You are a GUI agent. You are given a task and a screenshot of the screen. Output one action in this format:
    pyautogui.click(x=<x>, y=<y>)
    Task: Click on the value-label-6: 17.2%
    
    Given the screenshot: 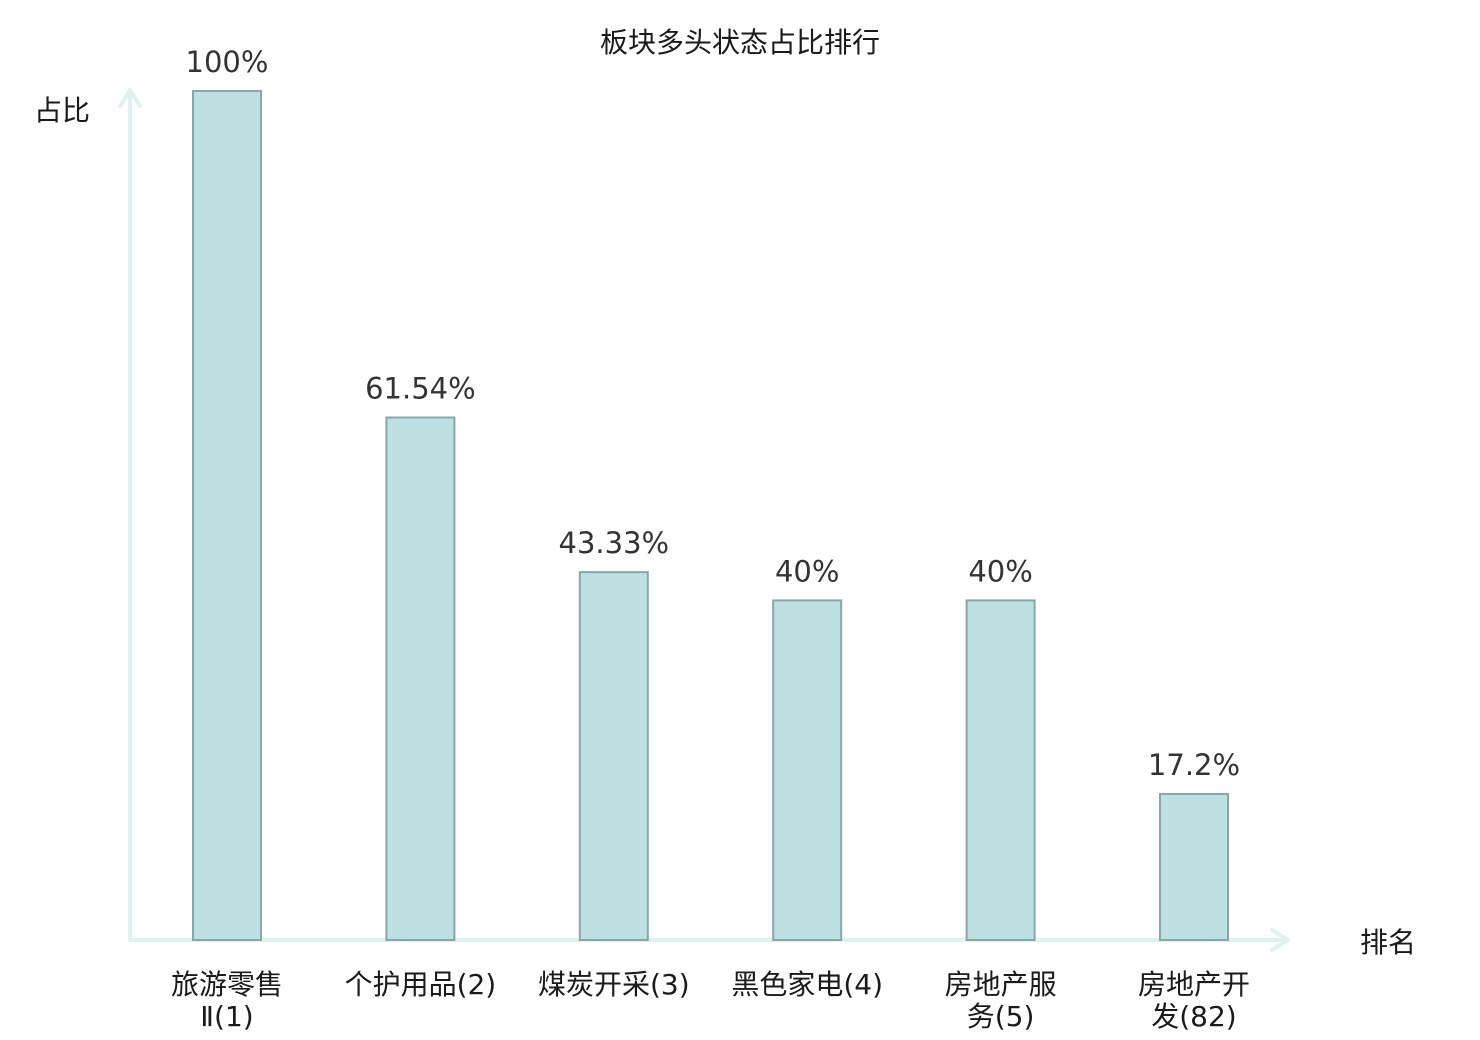 What is the action you would take?
    pyautogui.click(x=1194, y=765)
    